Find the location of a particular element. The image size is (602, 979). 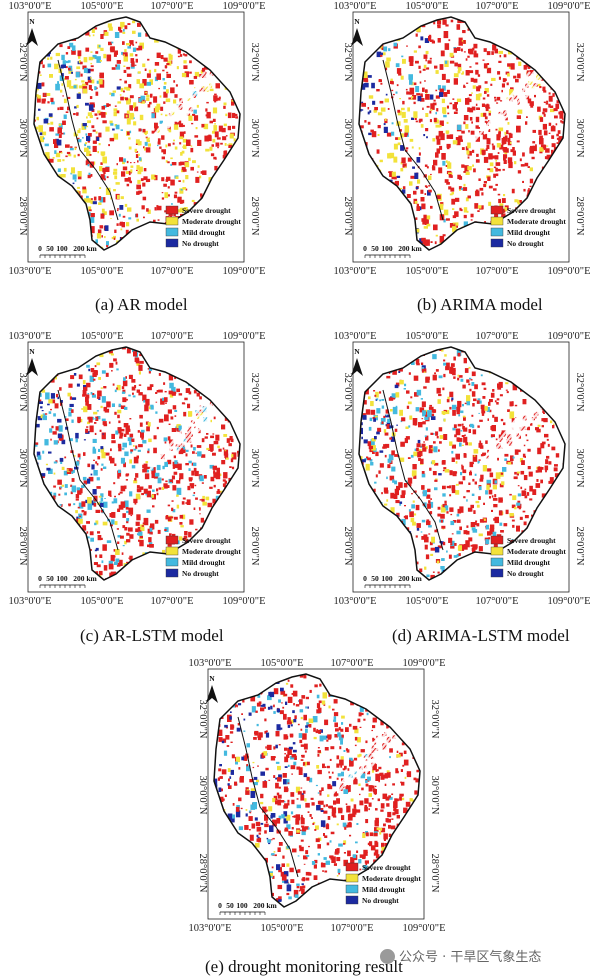

scale-label: 50 is located at coordinates (50, 248).